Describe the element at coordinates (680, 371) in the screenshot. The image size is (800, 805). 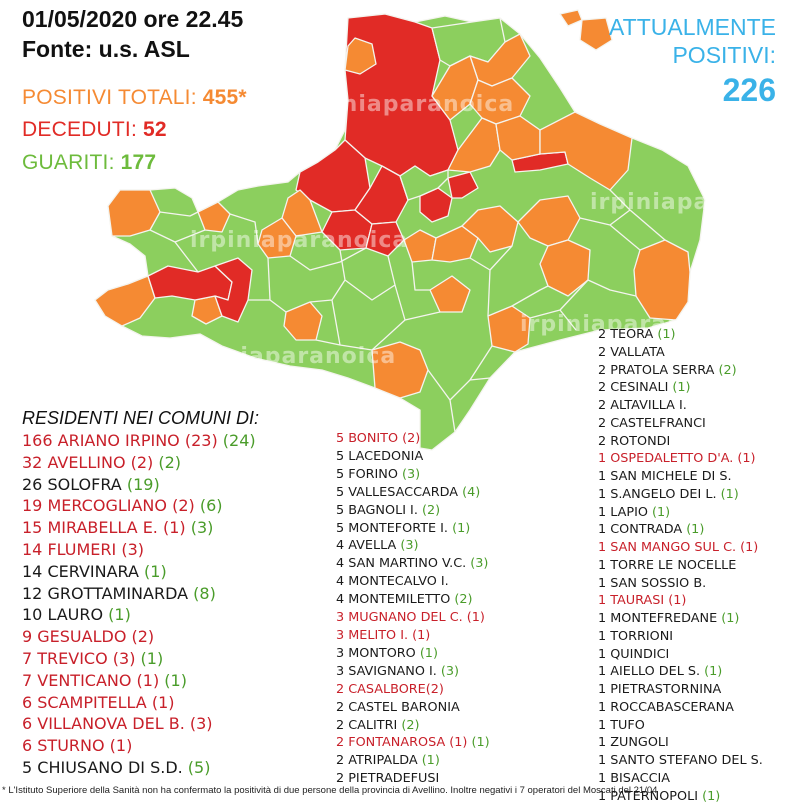
I see `list-item: 2 PRATOLA SERRA (2)` at that location.